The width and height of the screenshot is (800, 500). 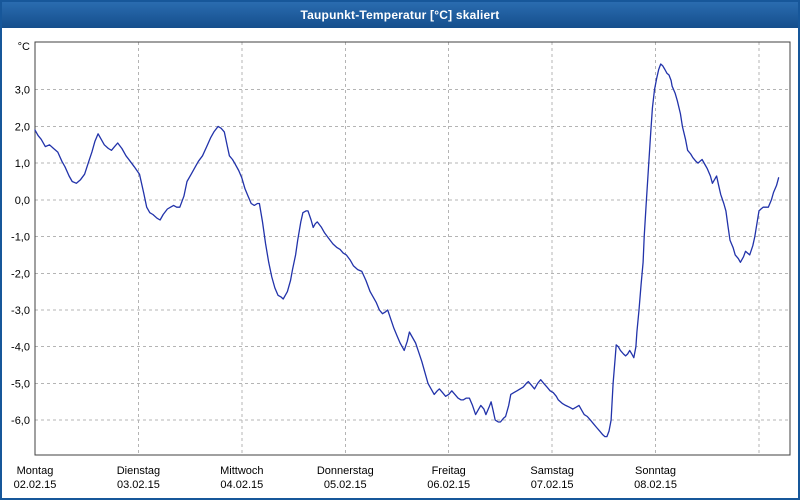 What do you see at coordinates (241, 485) in the screenshot?
I see `x-tick-date-label: 04.02.15` at bounding box center [241, 485].